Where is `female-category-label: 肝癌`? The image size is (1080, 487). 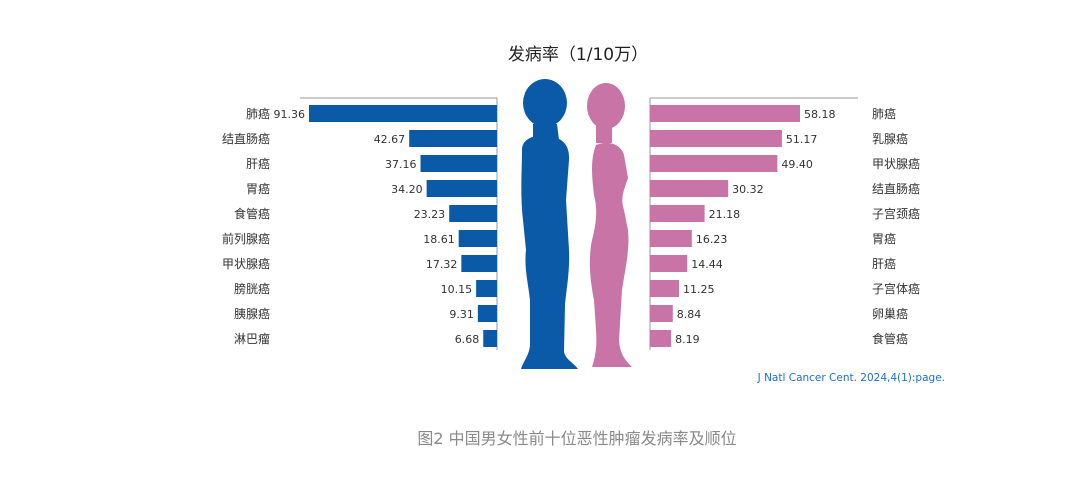
female-category-label: 肝癌 is located at coordinates (884, 263).